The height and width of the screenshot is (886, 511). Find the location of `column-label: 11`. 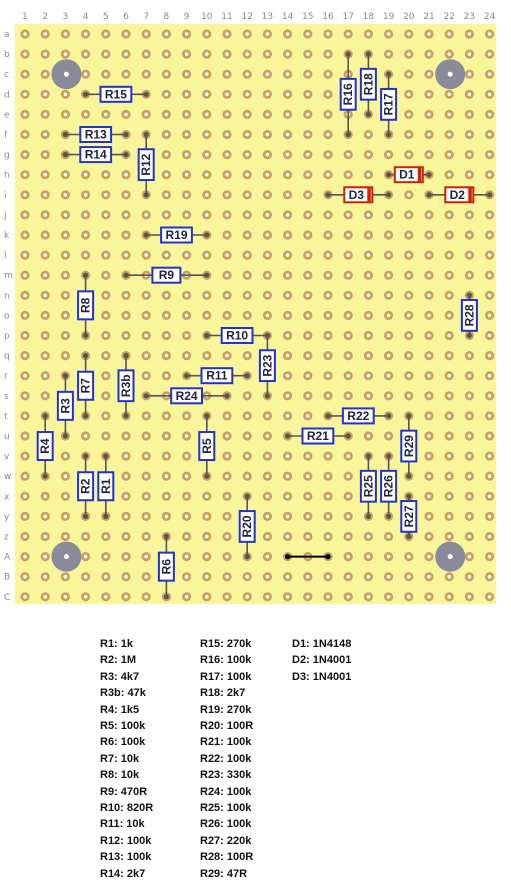

column-label: 11 is located at coordinates (226, 17).